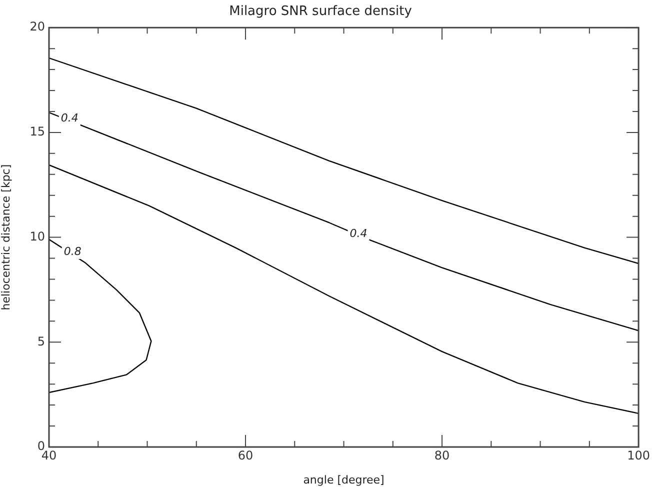 This screenshot has width=652, height=487. I want to click on annotation: 0.8, so click(73, 251).